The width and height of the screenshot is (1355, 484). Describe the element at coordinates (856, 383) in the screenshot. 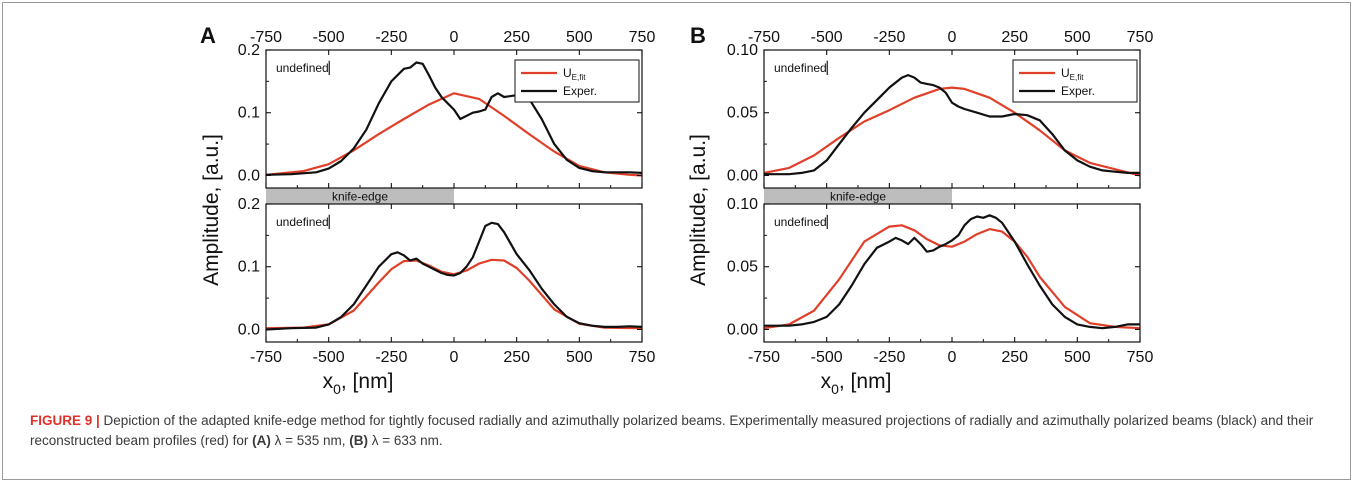

I see `xlabel-b: x0, [nm]` at that location.